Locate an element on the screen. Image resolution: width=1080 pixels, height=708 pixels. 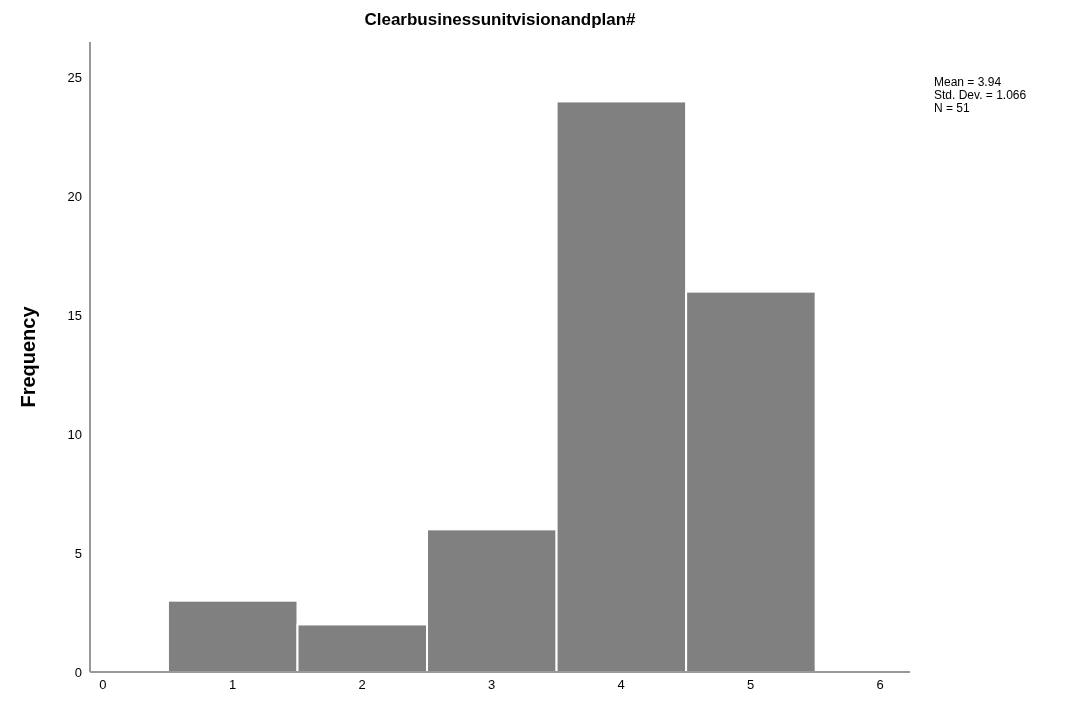
x-tick-label: 4 is located at coordinates (621, 685).